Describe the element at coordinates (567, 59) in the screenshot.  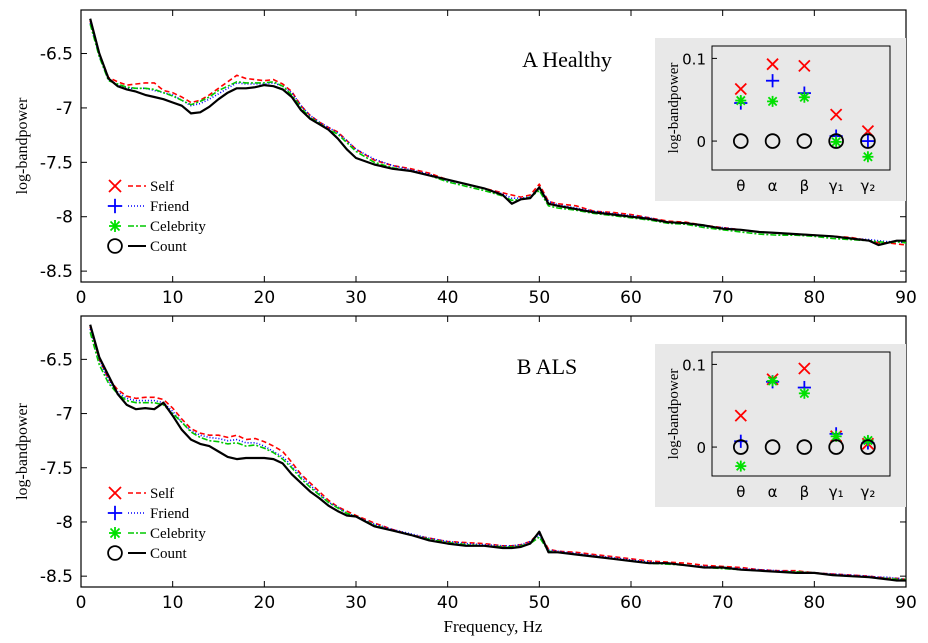
I see `panel-title: A Healthy` at that location.